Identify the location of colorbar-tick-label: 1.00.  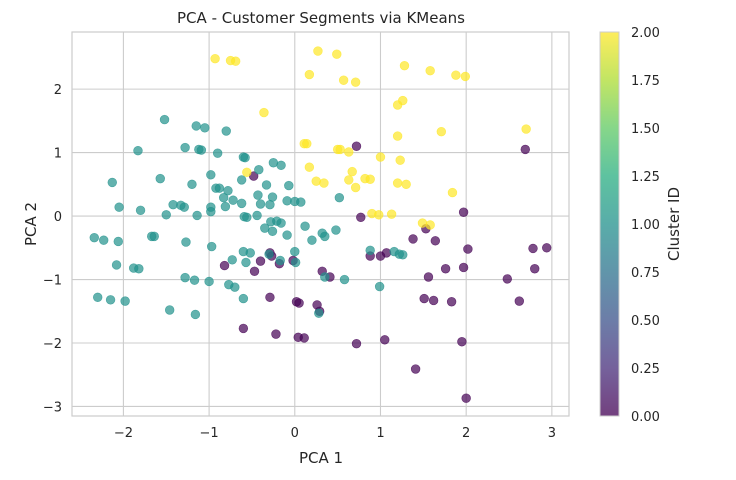
(645, 225).